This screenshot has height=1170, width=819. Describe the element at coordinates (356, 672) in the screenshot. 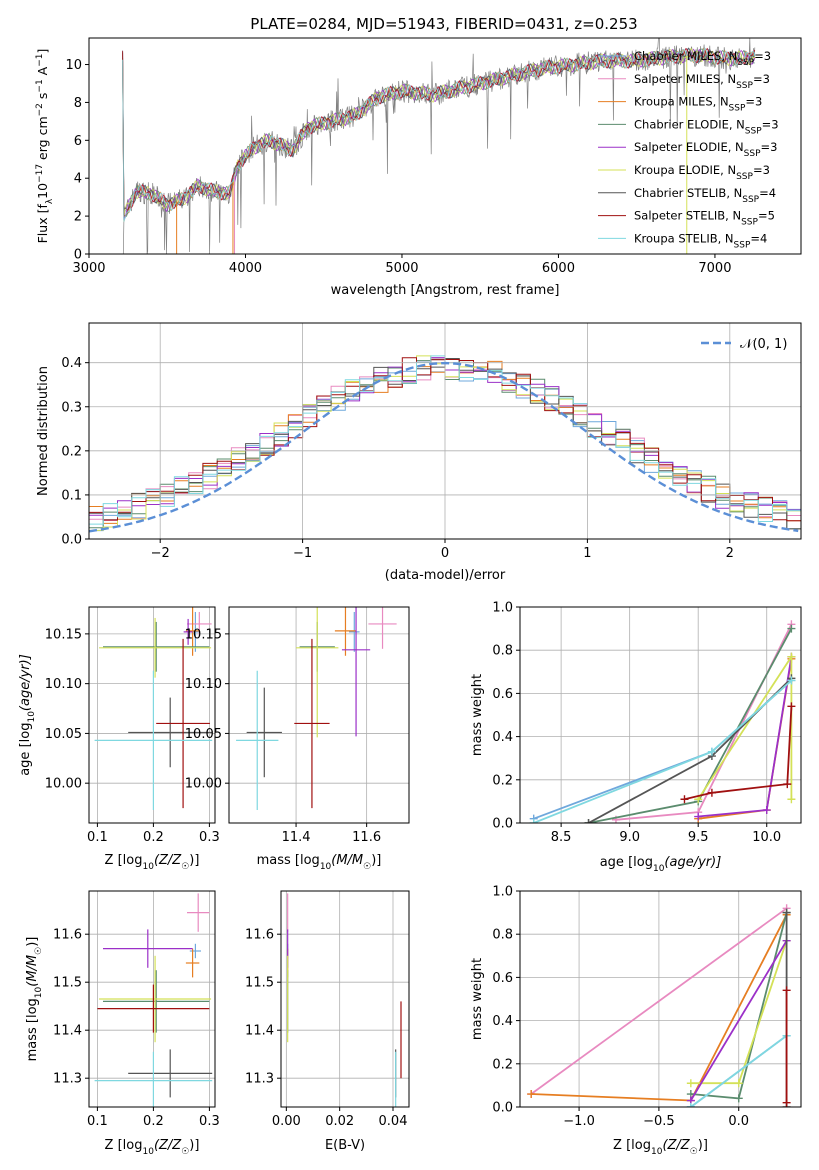

I see `errorbar-salpeter-elodie` at that location.